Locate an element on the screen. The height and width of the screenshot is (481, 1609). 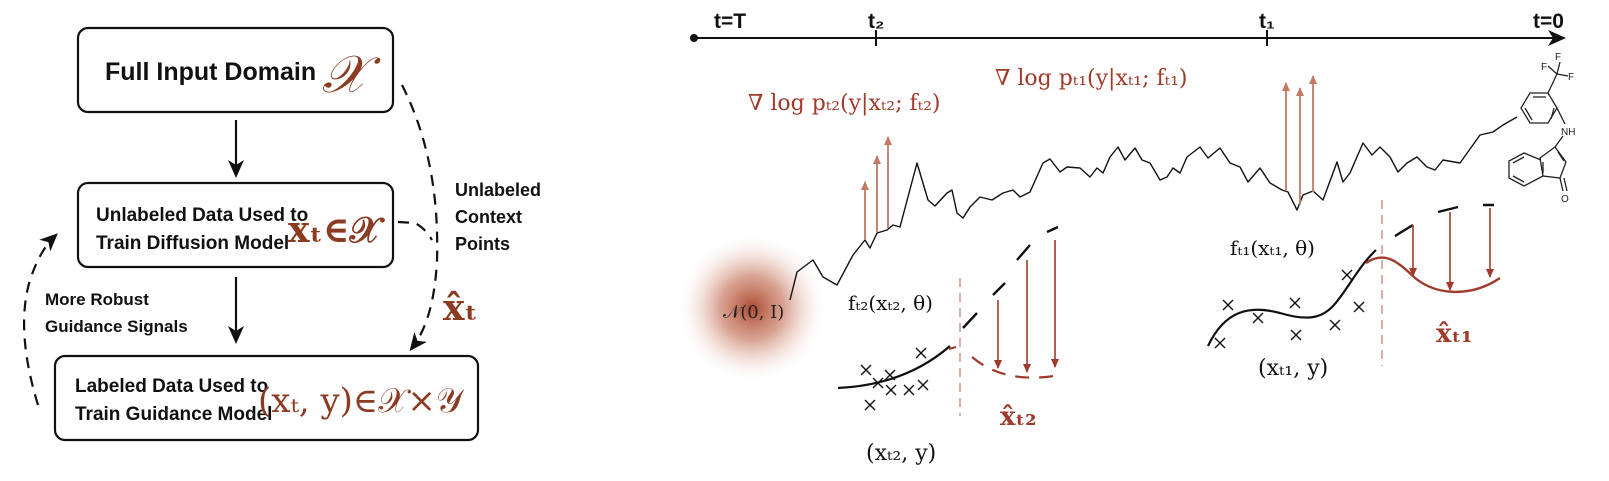
xhat-t-label: x̂ₜ is located at coordinates (460, 308).